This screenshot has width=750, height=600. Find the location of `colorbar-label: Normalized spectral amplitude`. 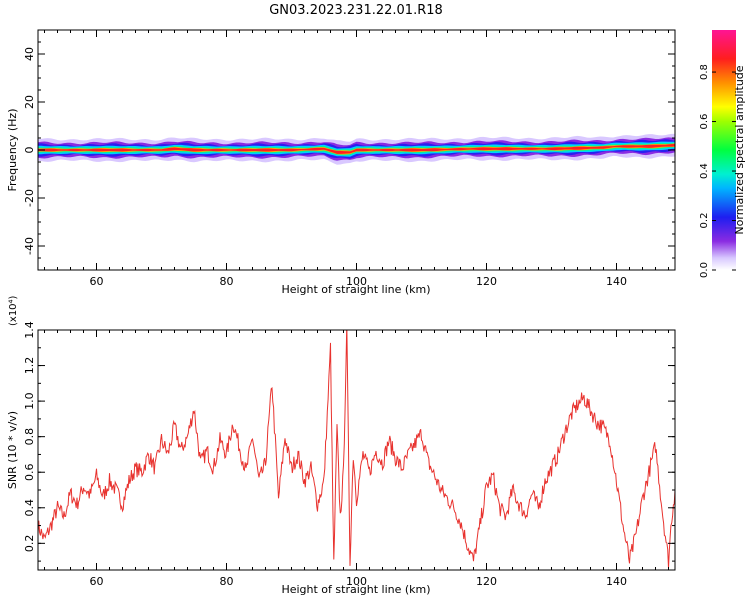

colorbar-label: Normalized spectral amplitude is located at coordinates (739, 149).